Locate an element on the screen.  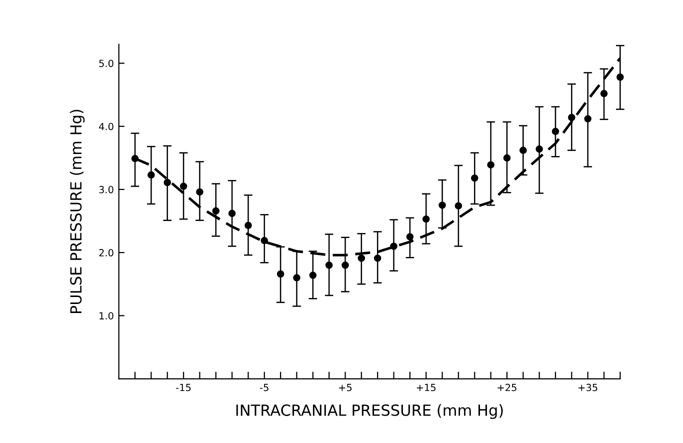
x-tick-label: -15 is located at coordinates (183, 388).